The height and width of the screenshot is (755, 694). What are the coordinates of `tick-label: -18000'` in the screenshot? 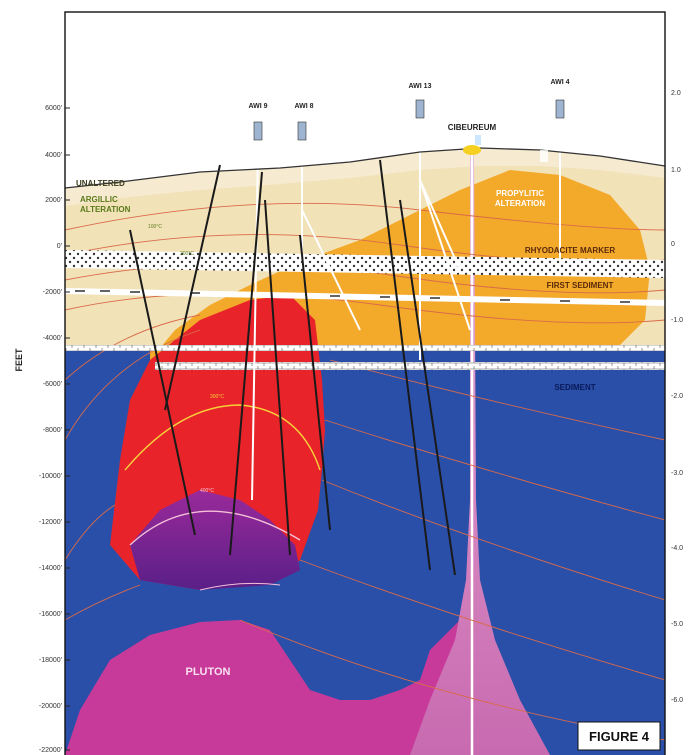 It's located at (50, 660).